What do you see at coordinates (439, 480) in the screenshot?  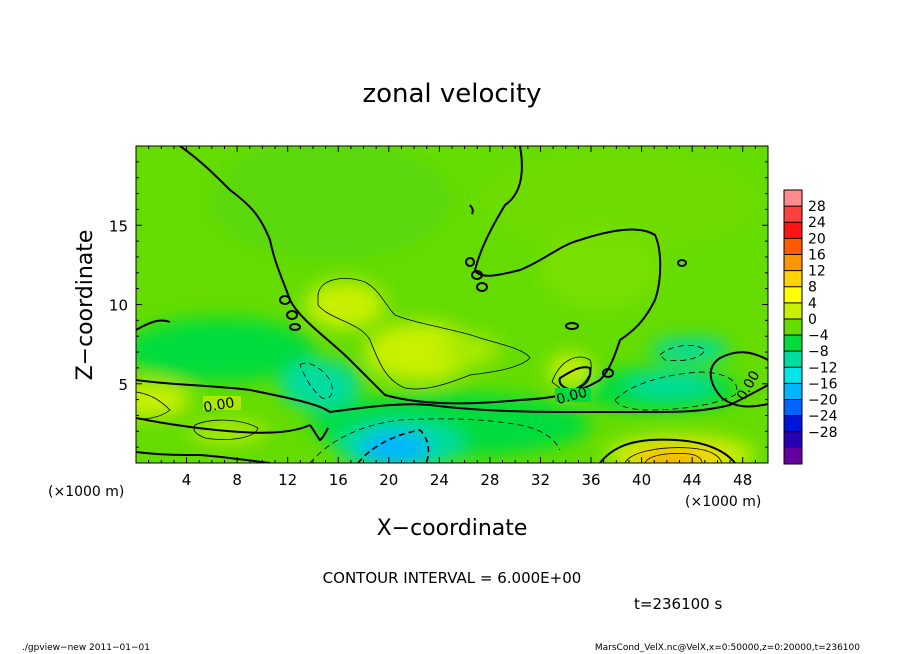 I see `x-tick-label: 24` at bounding box center [439, 480].